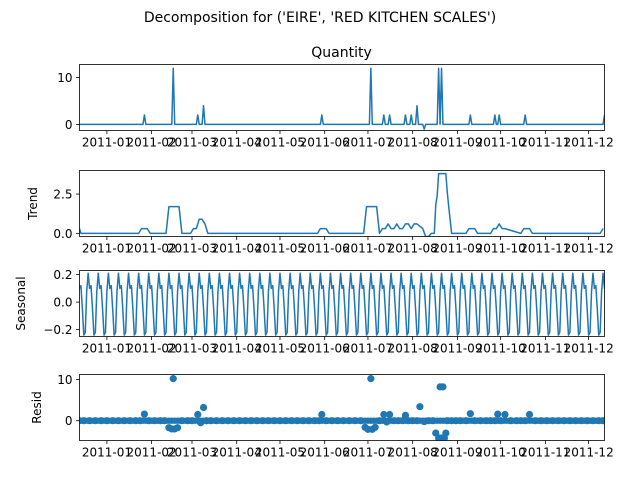 The image size is (640, 480). What do you see at coordinates (501, 349) in the screenshot?
I see `seasonal-x-tick-label: 2011-10` at bounding box center [501, 349].